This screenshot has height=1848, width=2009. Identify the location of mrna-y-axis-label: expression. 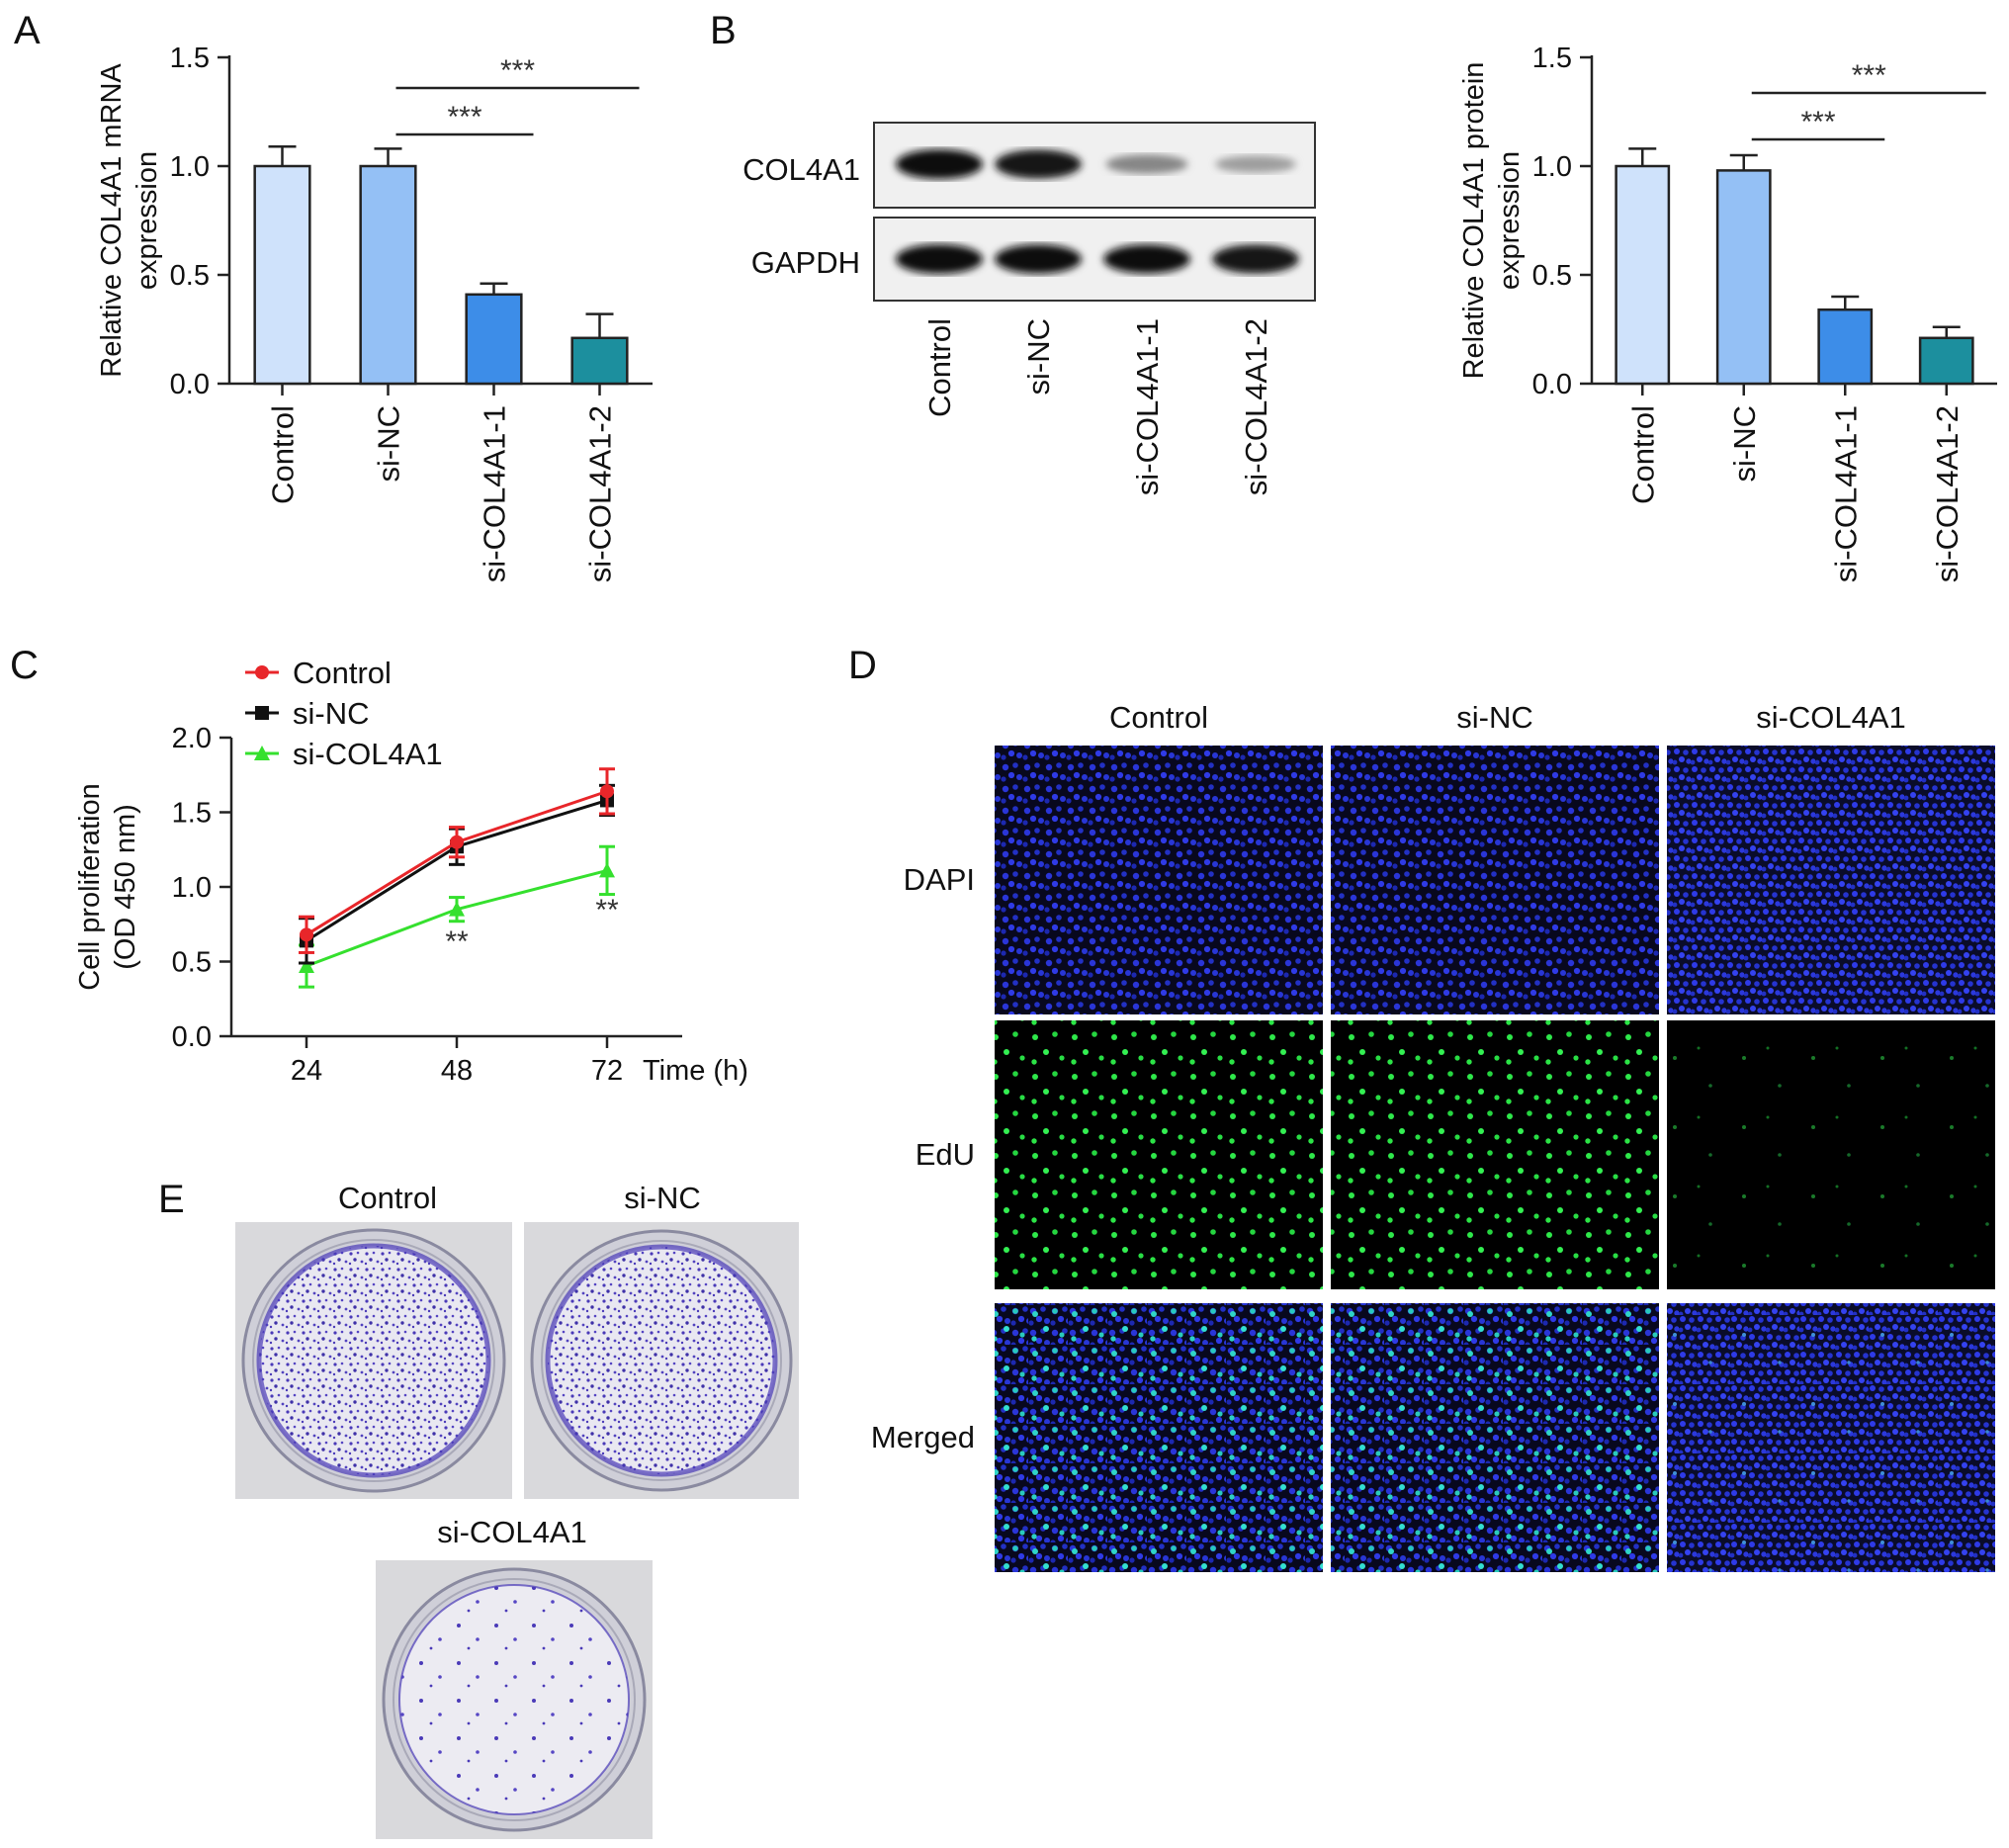
(147, 221).